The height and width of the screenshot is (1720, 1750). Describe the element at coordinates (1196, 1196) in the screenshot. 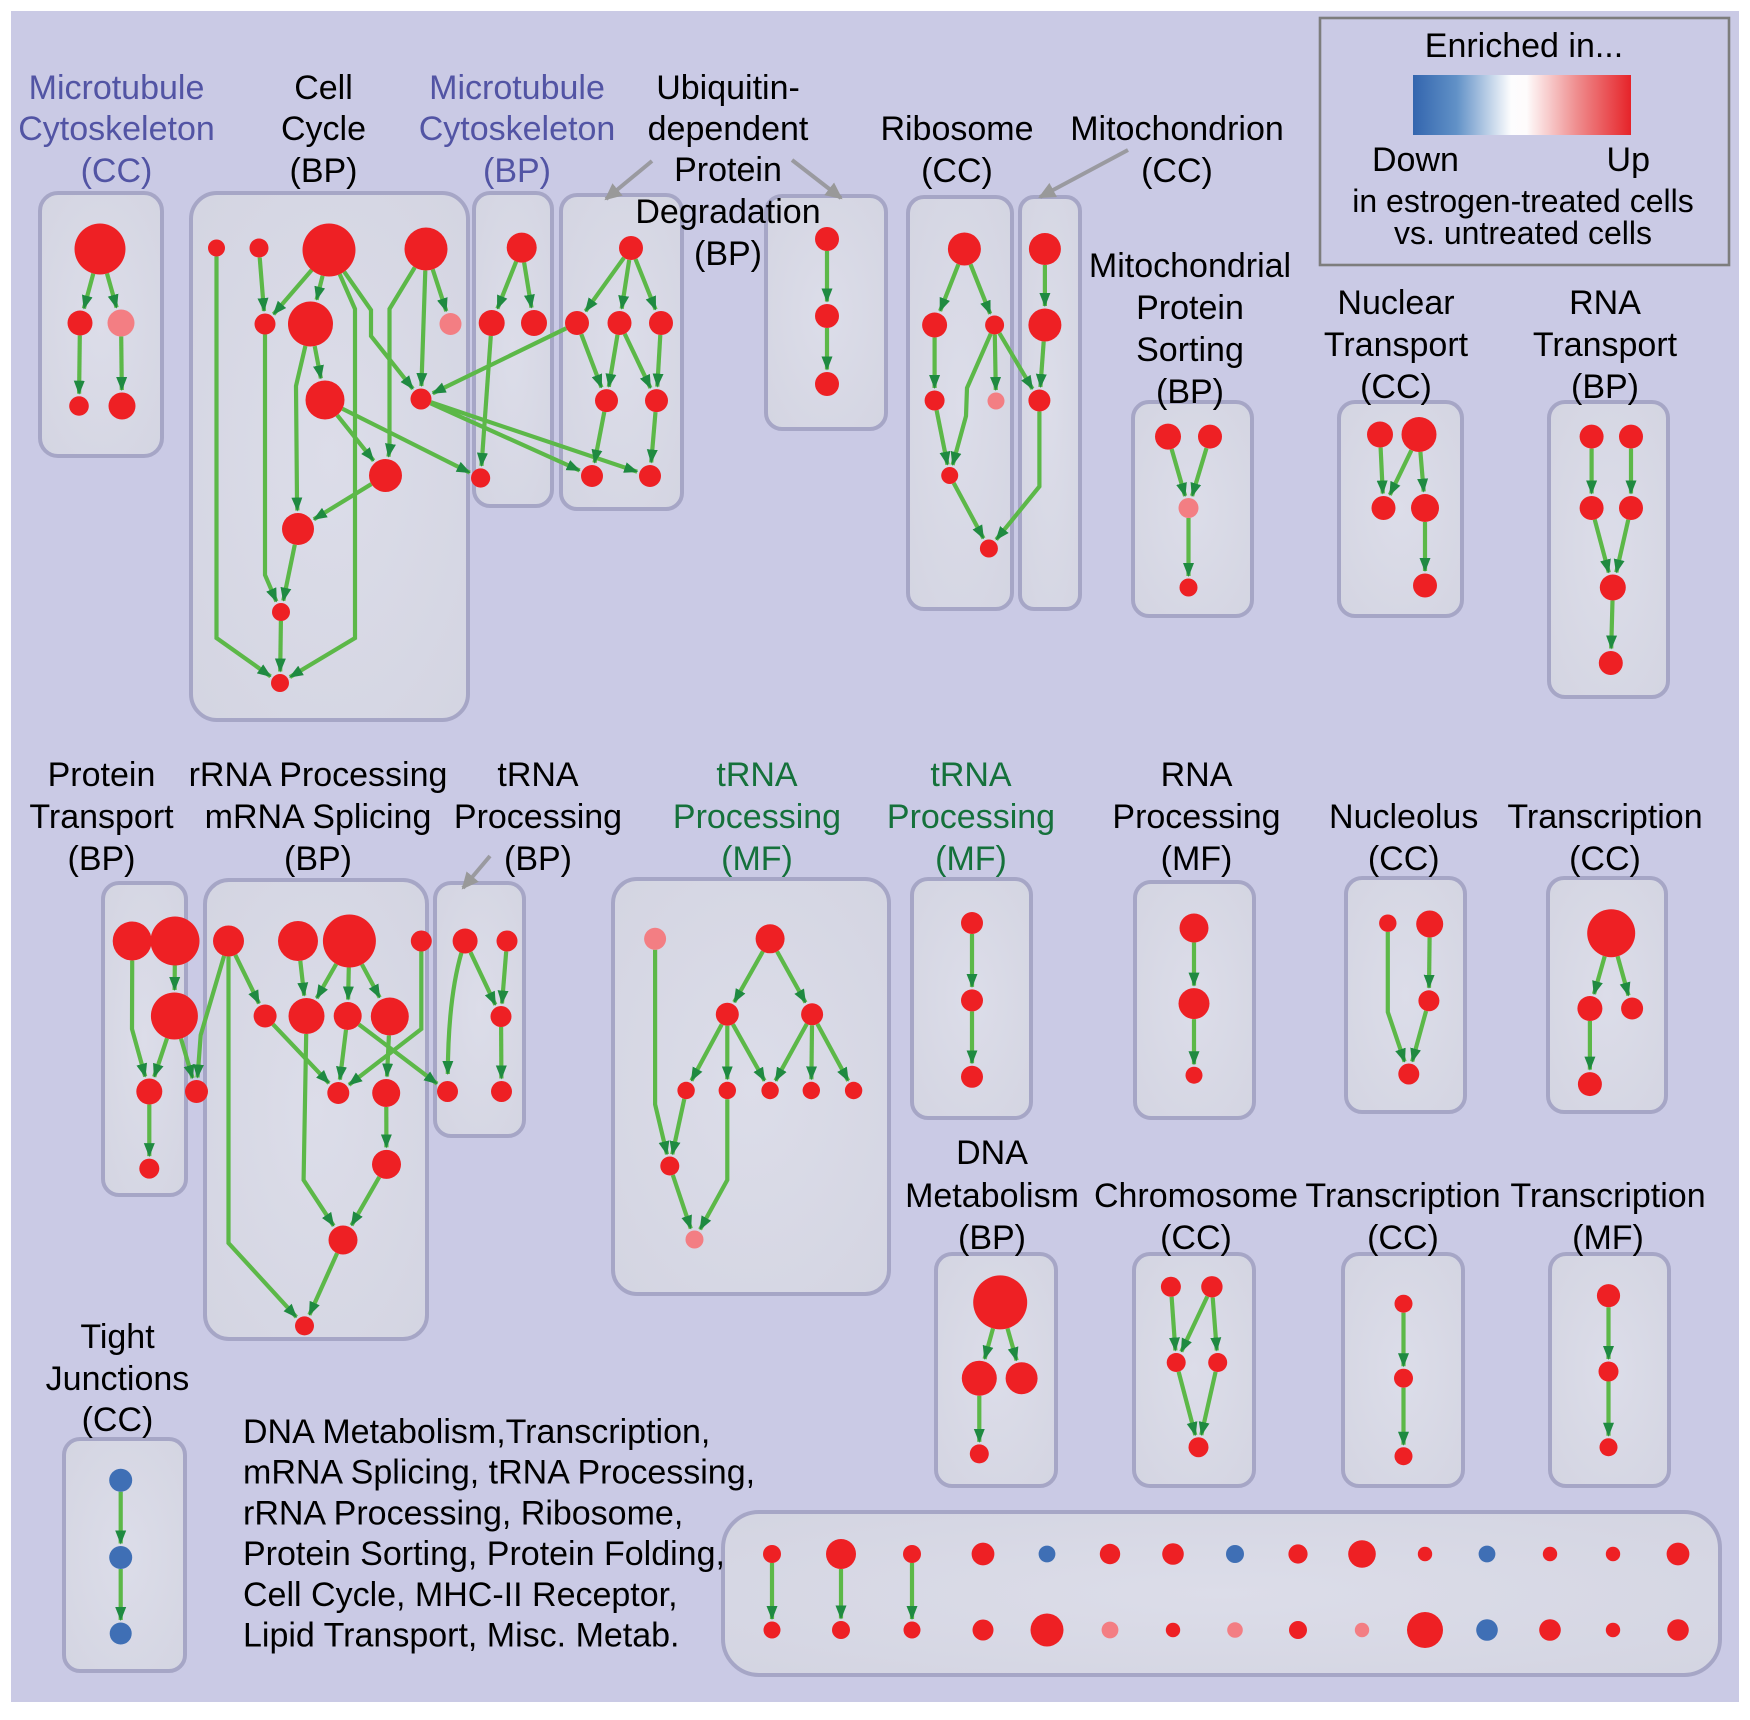

I see `svg-text: Chromosome` at that location.